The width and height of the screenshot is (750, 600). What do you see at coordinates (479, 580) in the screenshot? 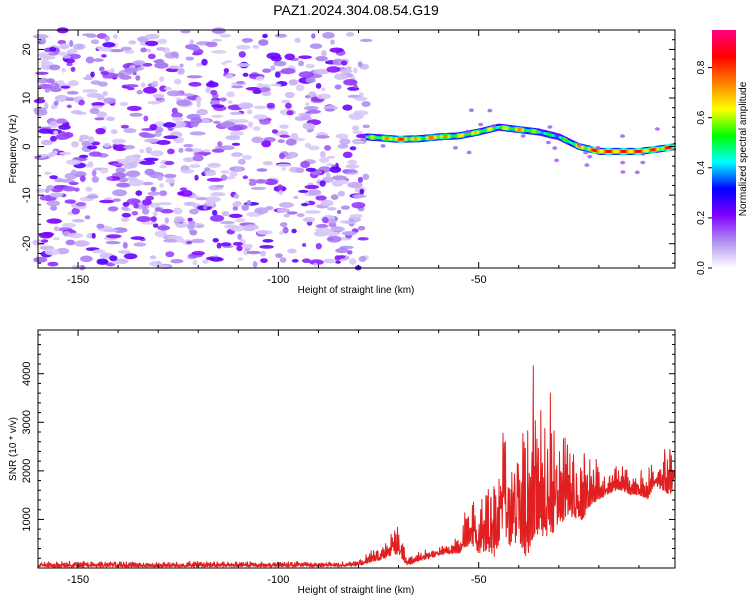
I see `x-tick-label: -50` at bounding box center [479, 580].